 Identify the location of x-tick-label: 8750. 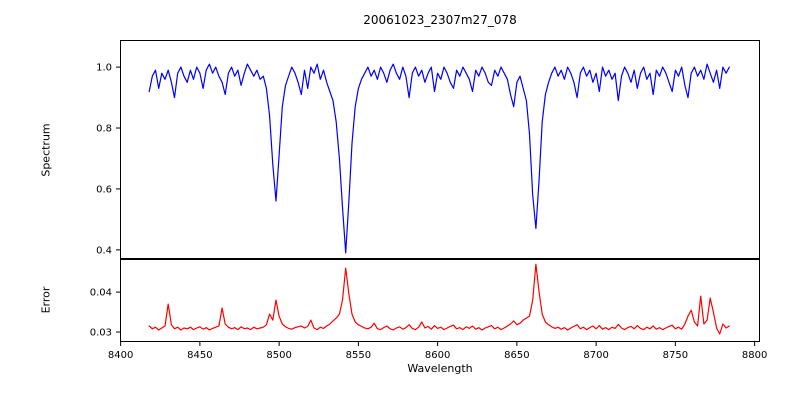
(675, 355).